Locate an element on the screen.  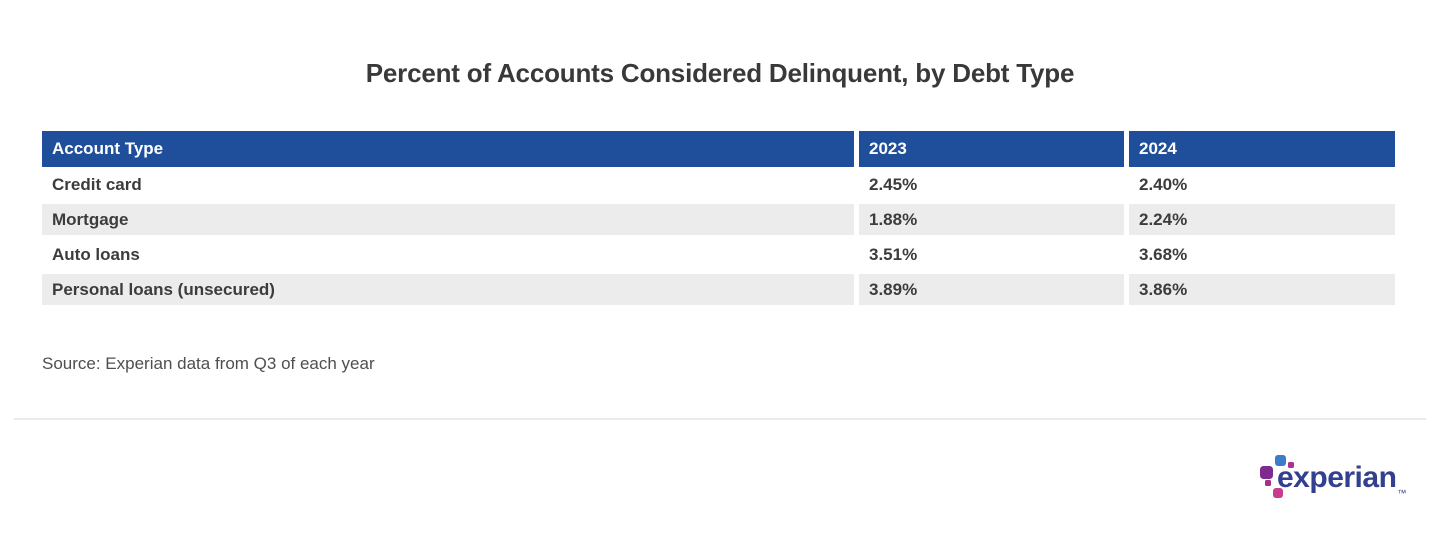
table-row: Credit card 2.45% 2.40% is located at coordinates (718, 184).